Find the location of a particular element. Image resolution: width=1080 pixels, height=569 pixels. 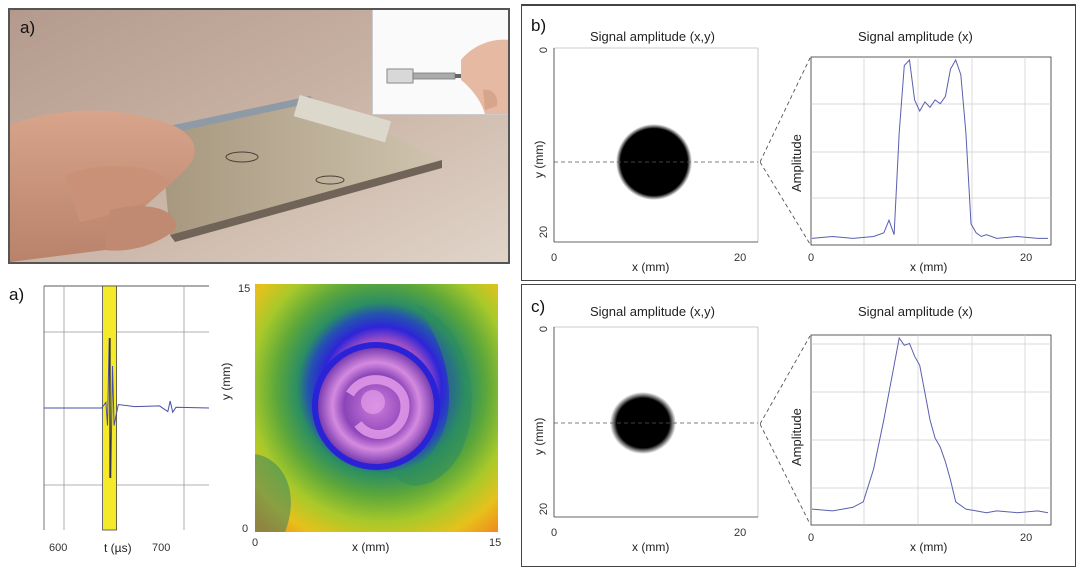

profile-plot-b is located at coordinates (931, 151).